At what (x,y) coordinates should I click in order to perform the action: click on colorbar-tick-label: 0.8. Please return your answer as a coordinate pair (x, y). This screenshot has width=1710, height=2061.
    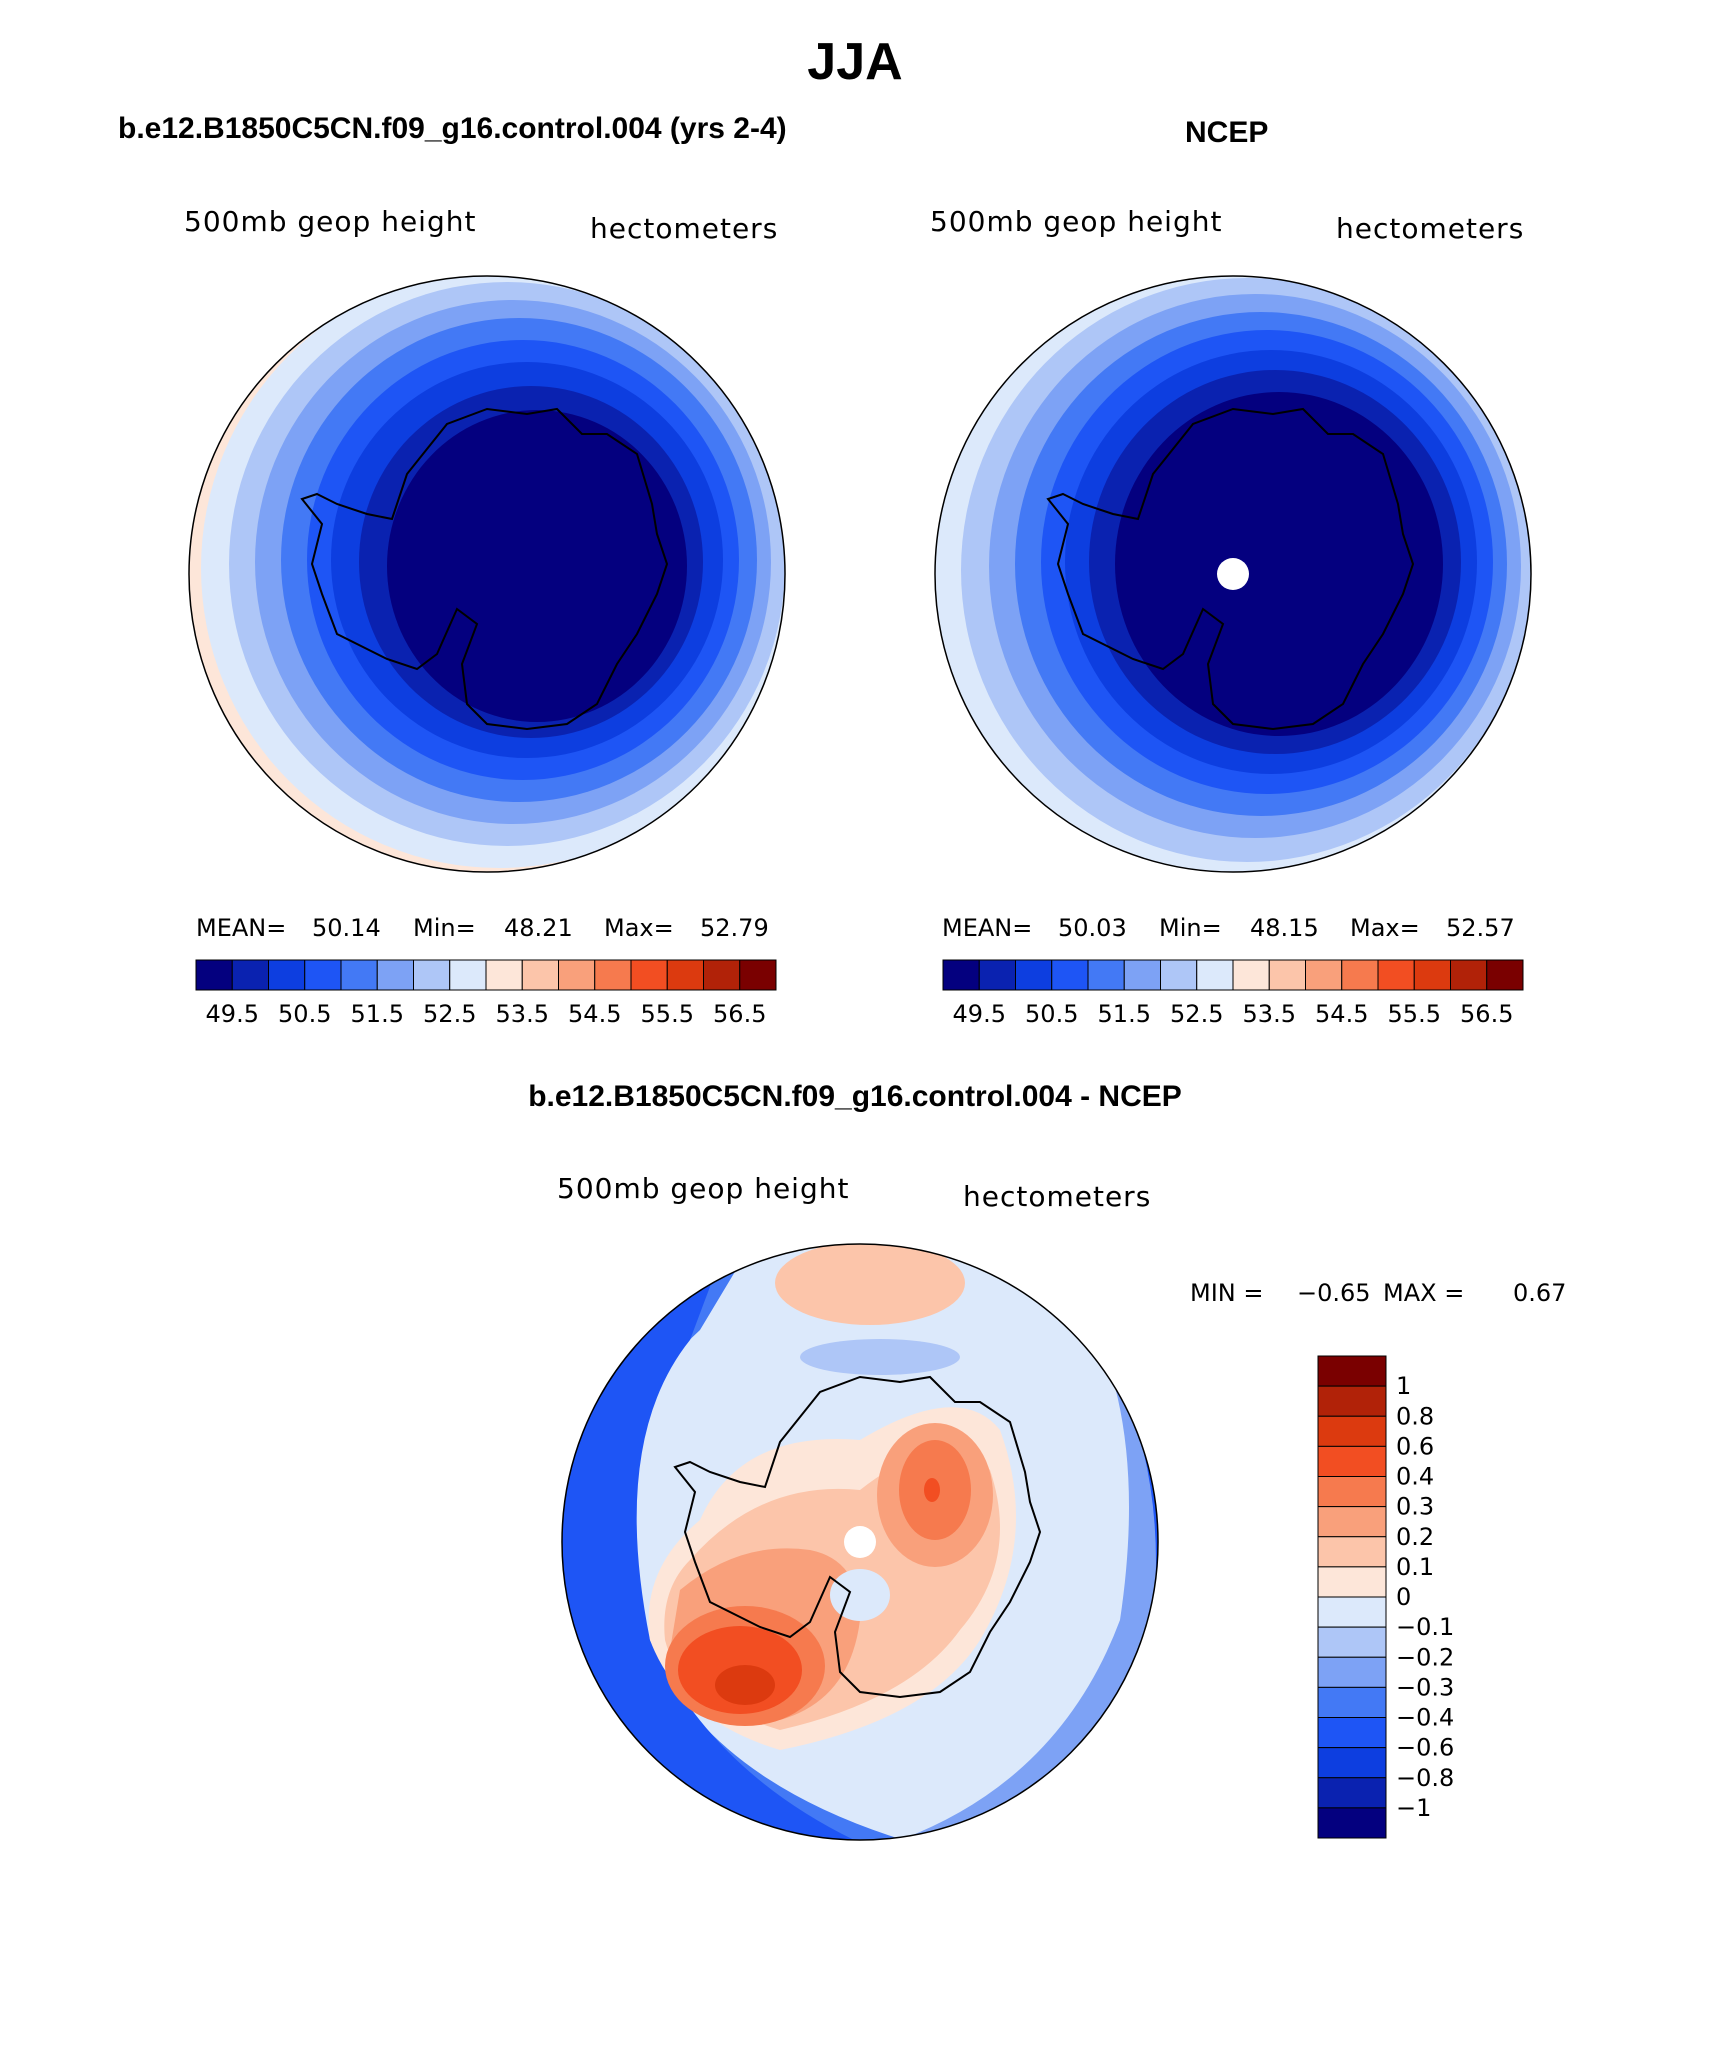
    Looking at the image, I should click on (1415, 1416).